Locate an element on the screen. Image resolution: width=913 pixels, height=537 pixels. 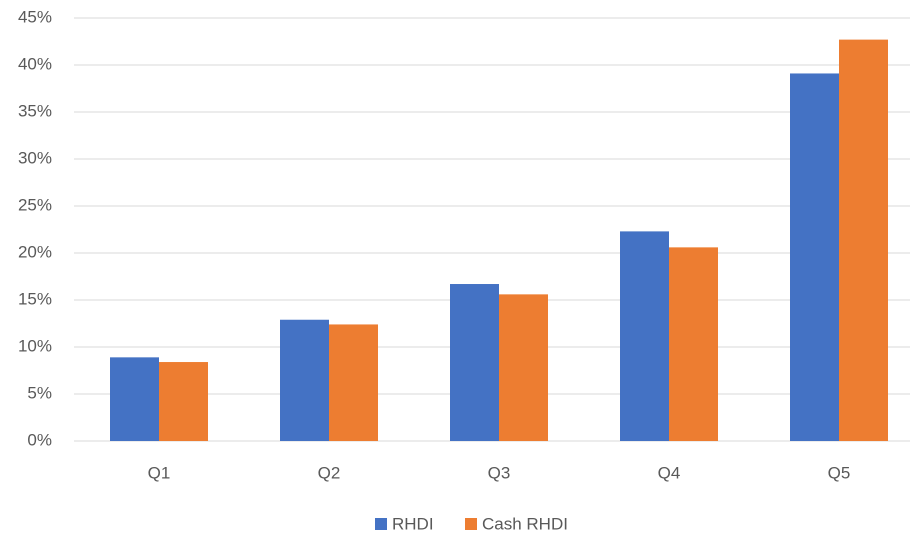
legend-label: Cash RHDI is located at coordinates (525, 523).